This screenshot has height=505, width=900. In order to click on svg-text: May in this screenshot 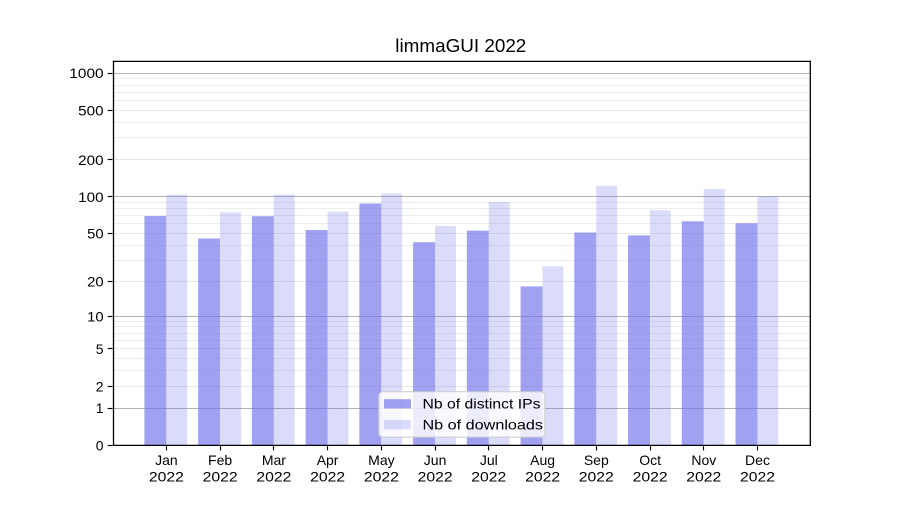, I will do `click(381, 460)`.